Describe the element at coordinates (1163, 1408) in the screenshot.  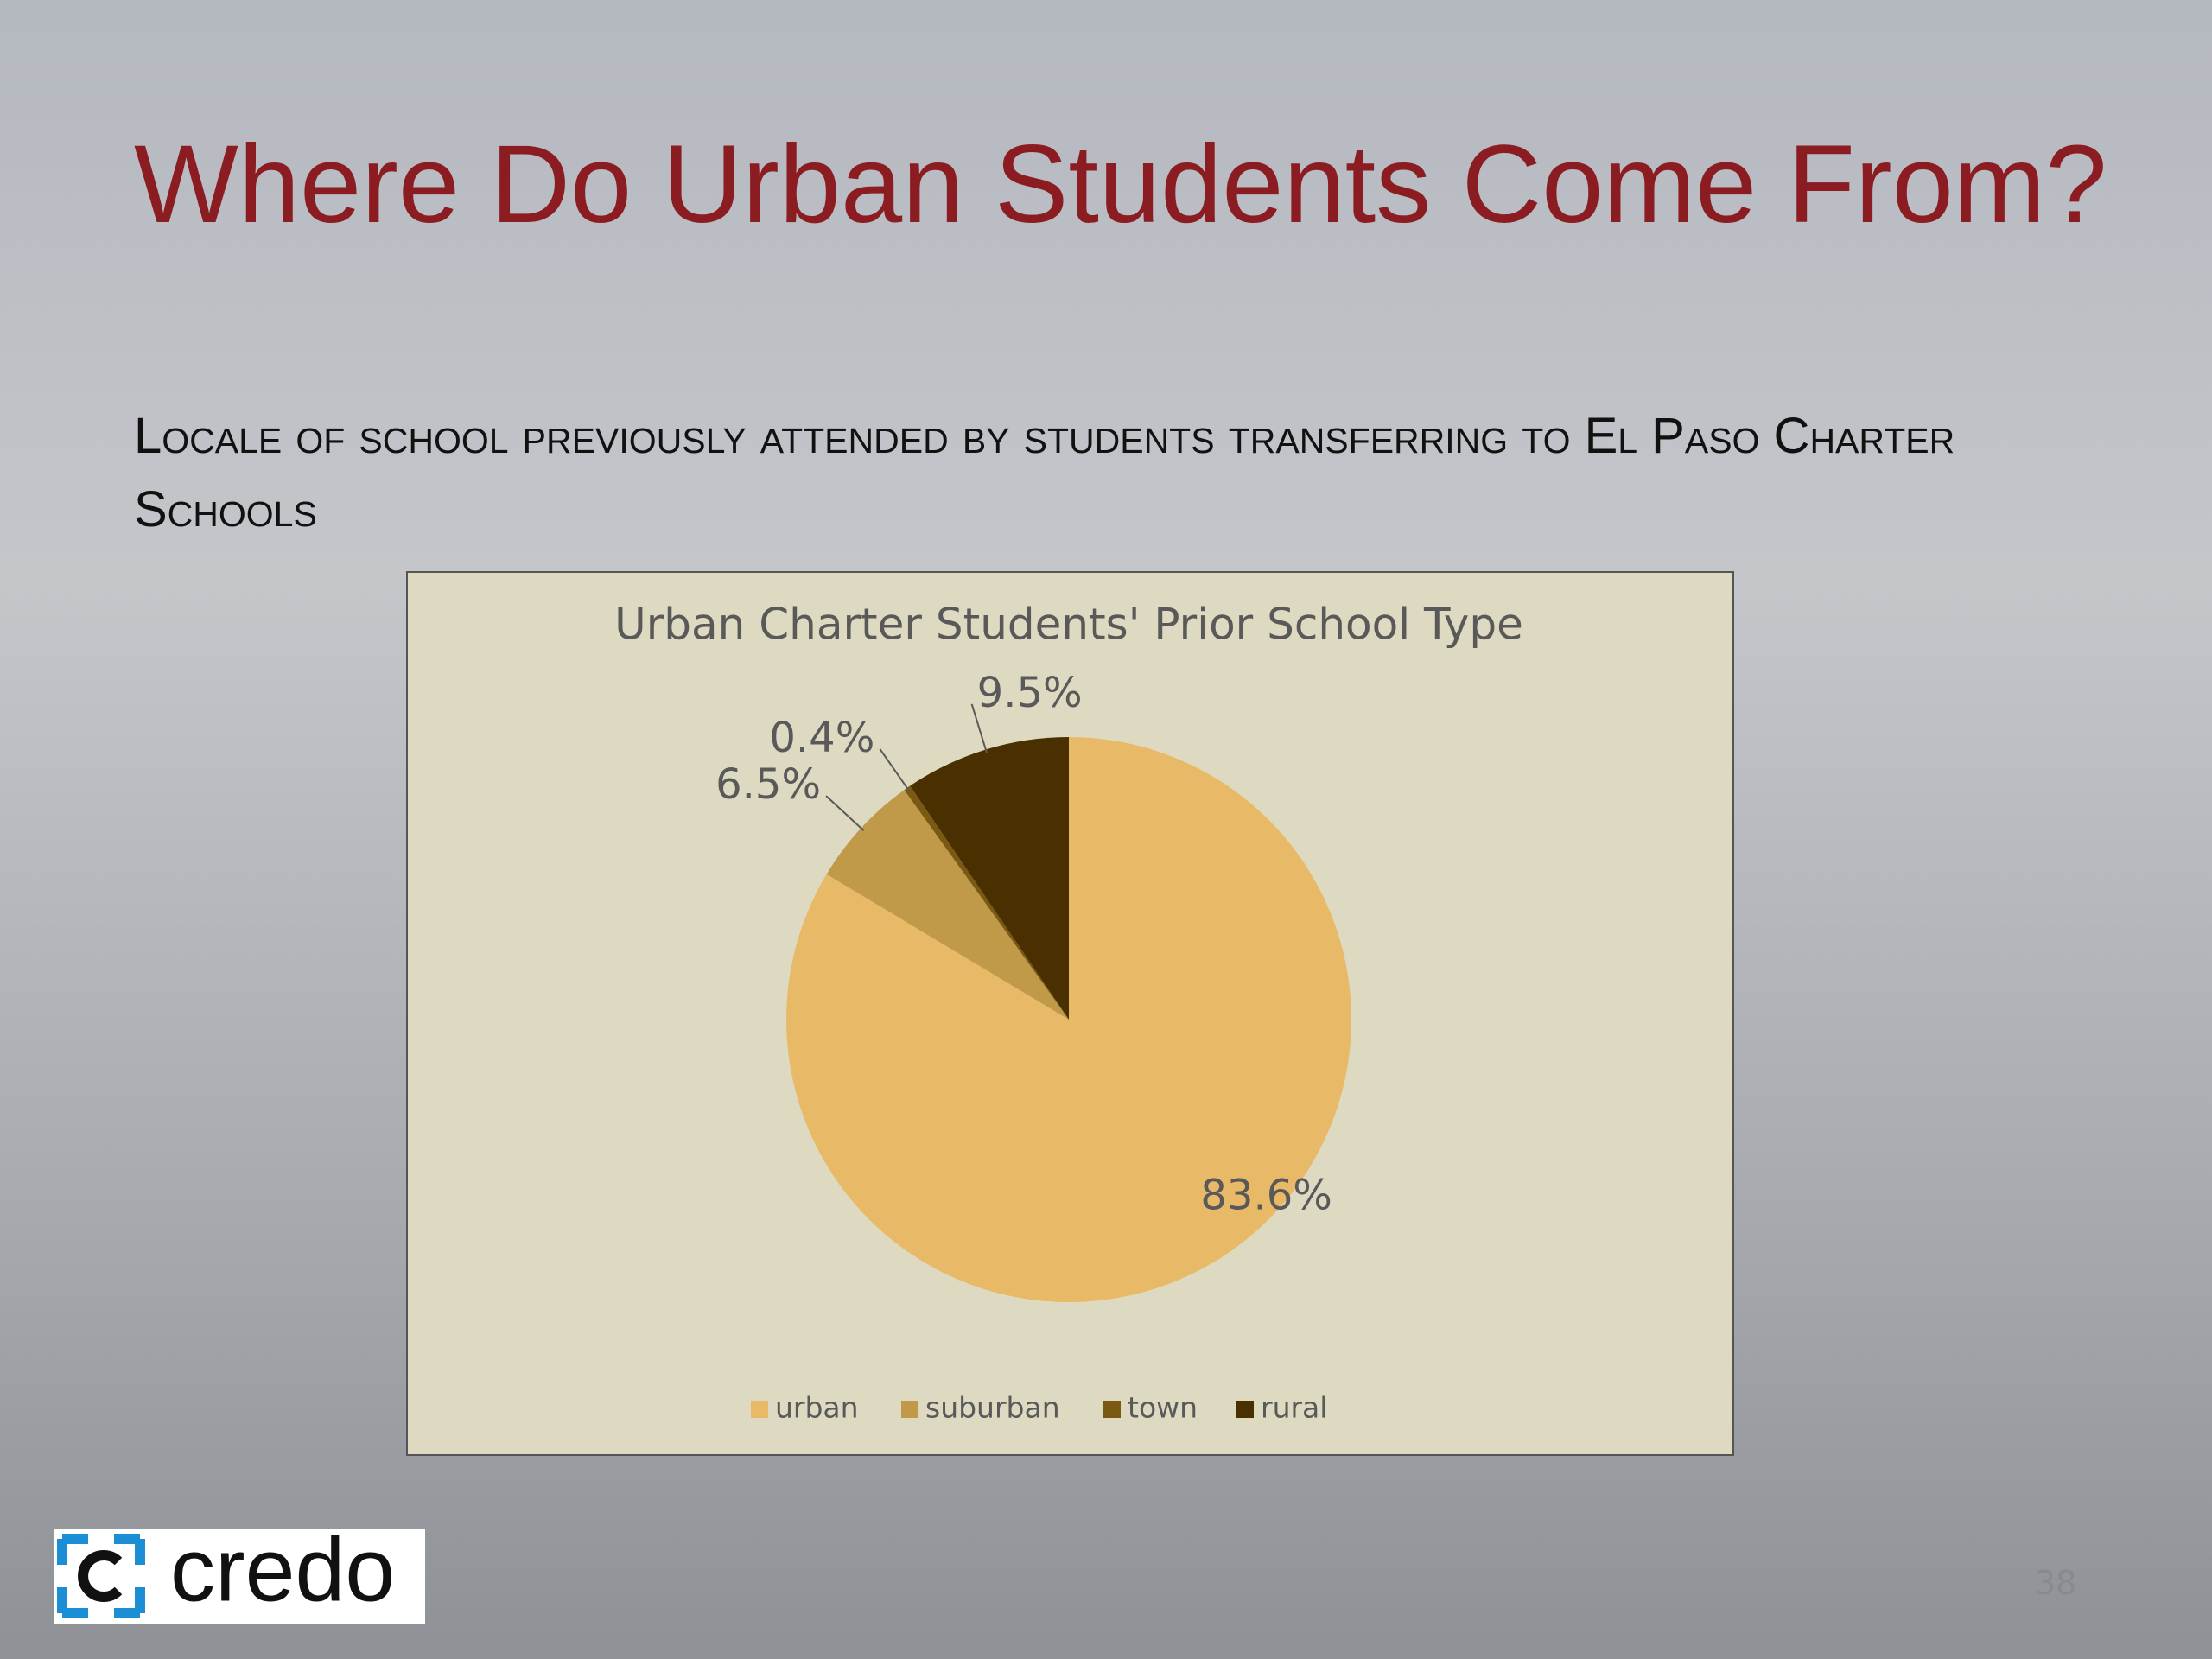
I see `legend-label: town` at that location.